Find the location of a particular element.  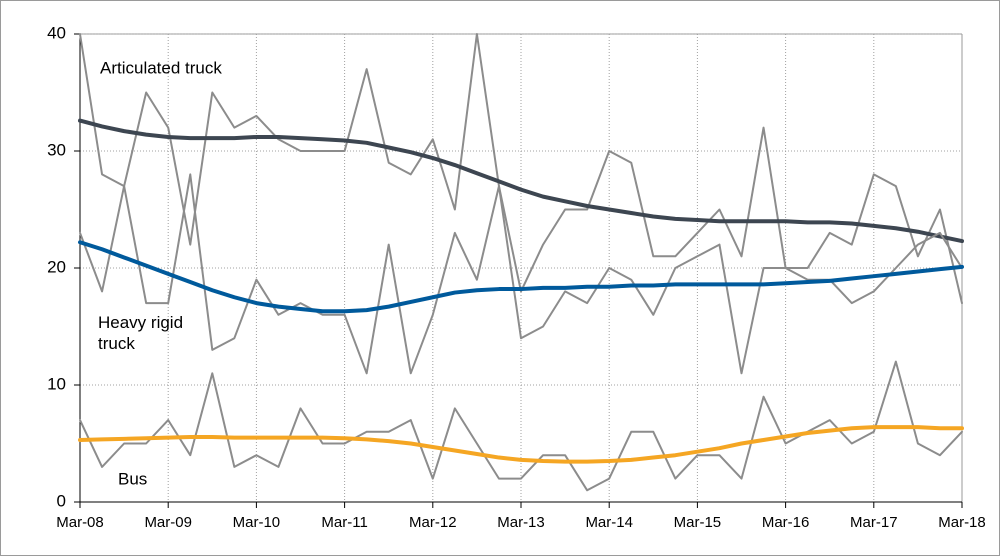

x-tick-label: Mar-18 is located at coordinates (962, 522).